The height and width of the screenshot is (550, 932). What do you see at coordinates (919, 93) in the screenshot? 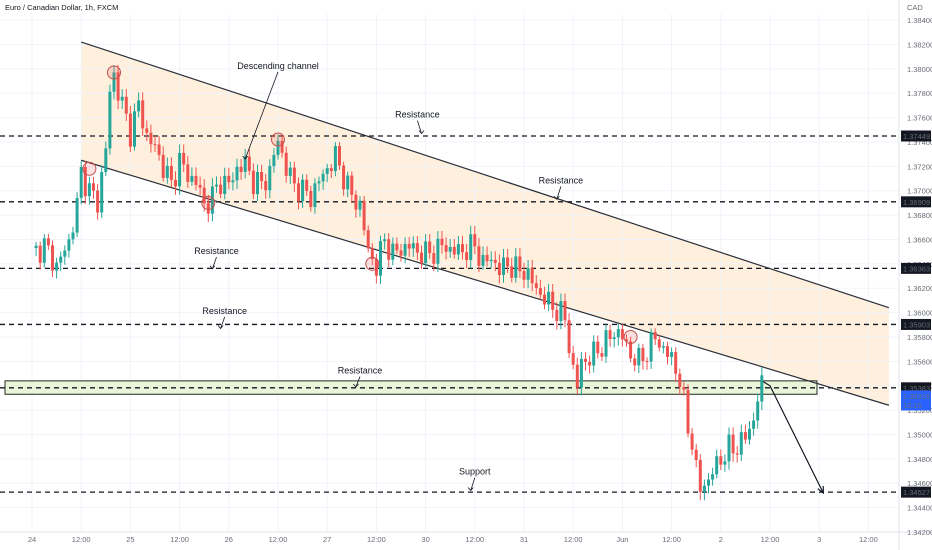
I see `price-tick-label: 1.37800` at bounding box center [919, 93].